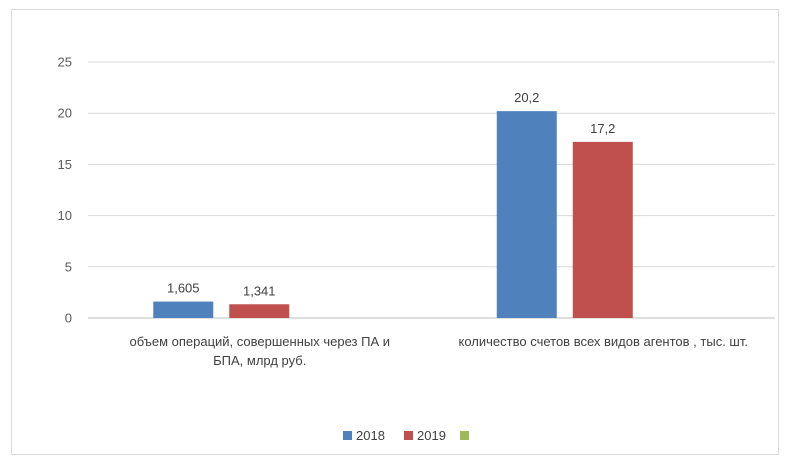 Image resolution: width=792 pixels, height=463 pixels. What do you see at coordinates (68, 318) in the screenshot?
I see `y-tick-label: 0` at bounding box center [68, 318].